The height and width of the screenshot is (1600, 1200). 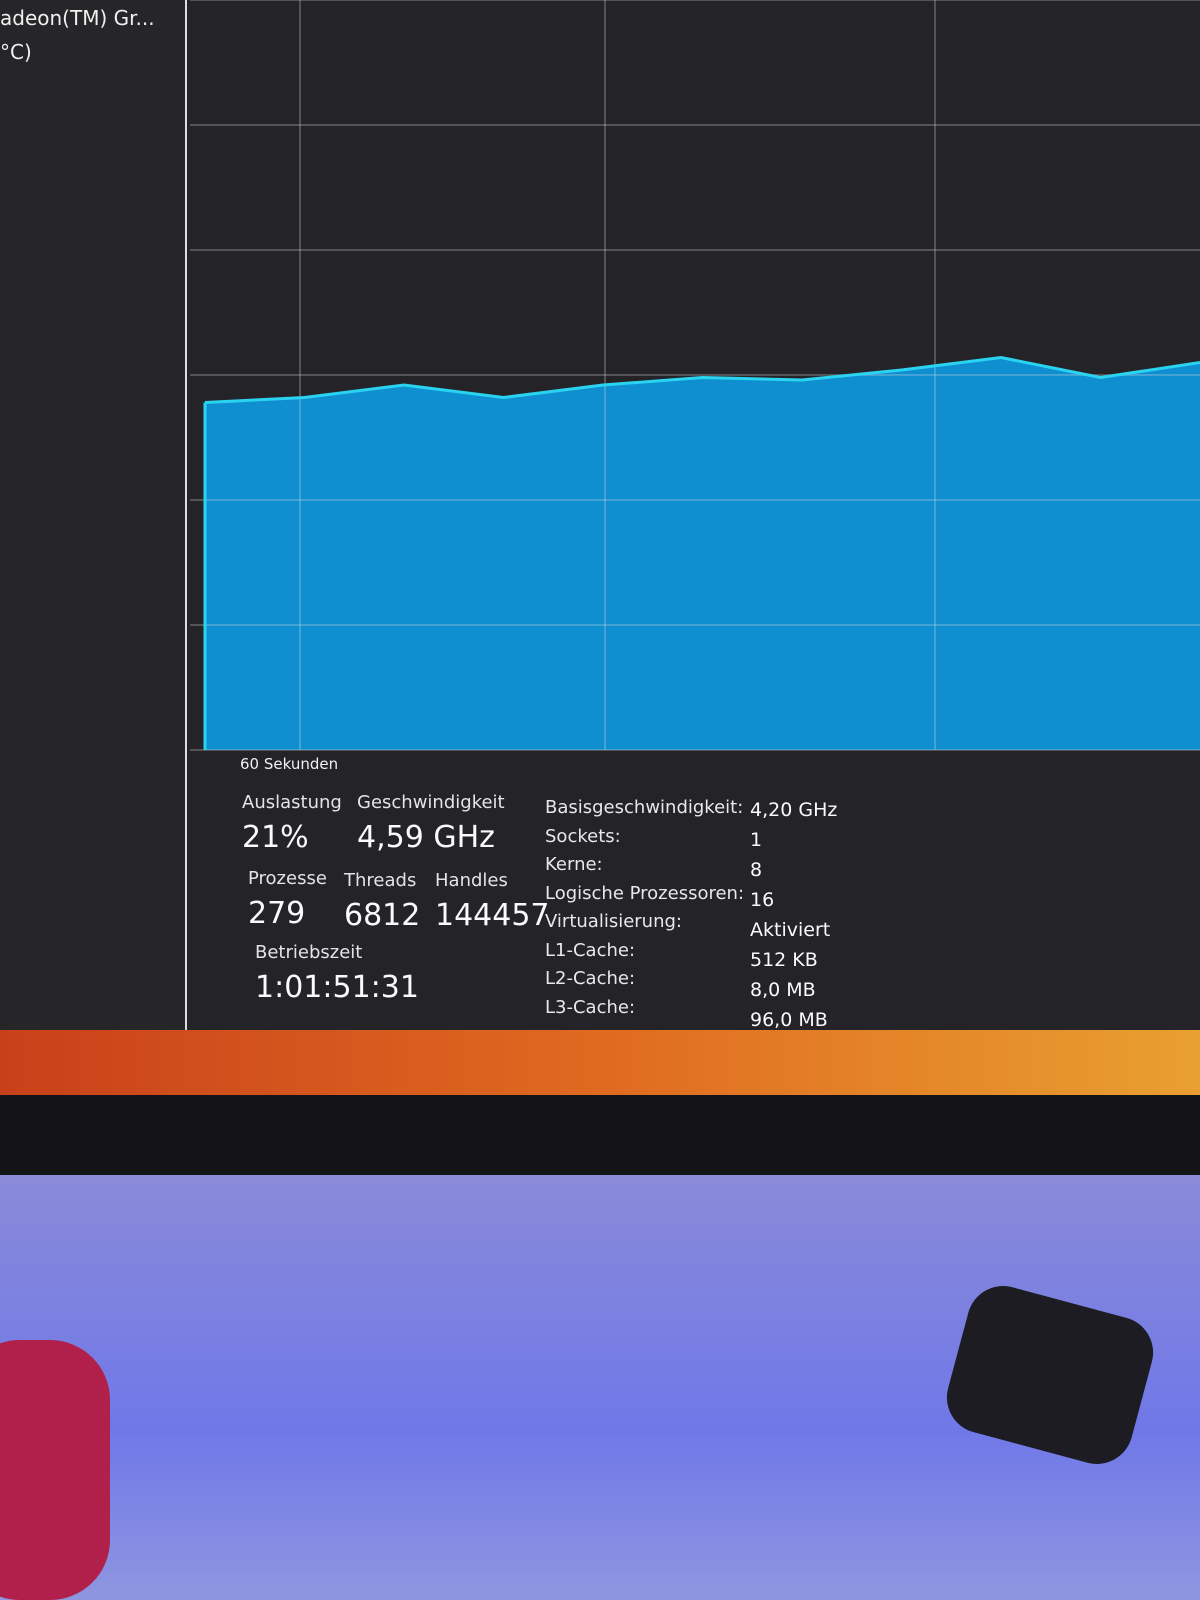 I want to click on detail-key: Virtualisierung:, so click(x=613, y=921).